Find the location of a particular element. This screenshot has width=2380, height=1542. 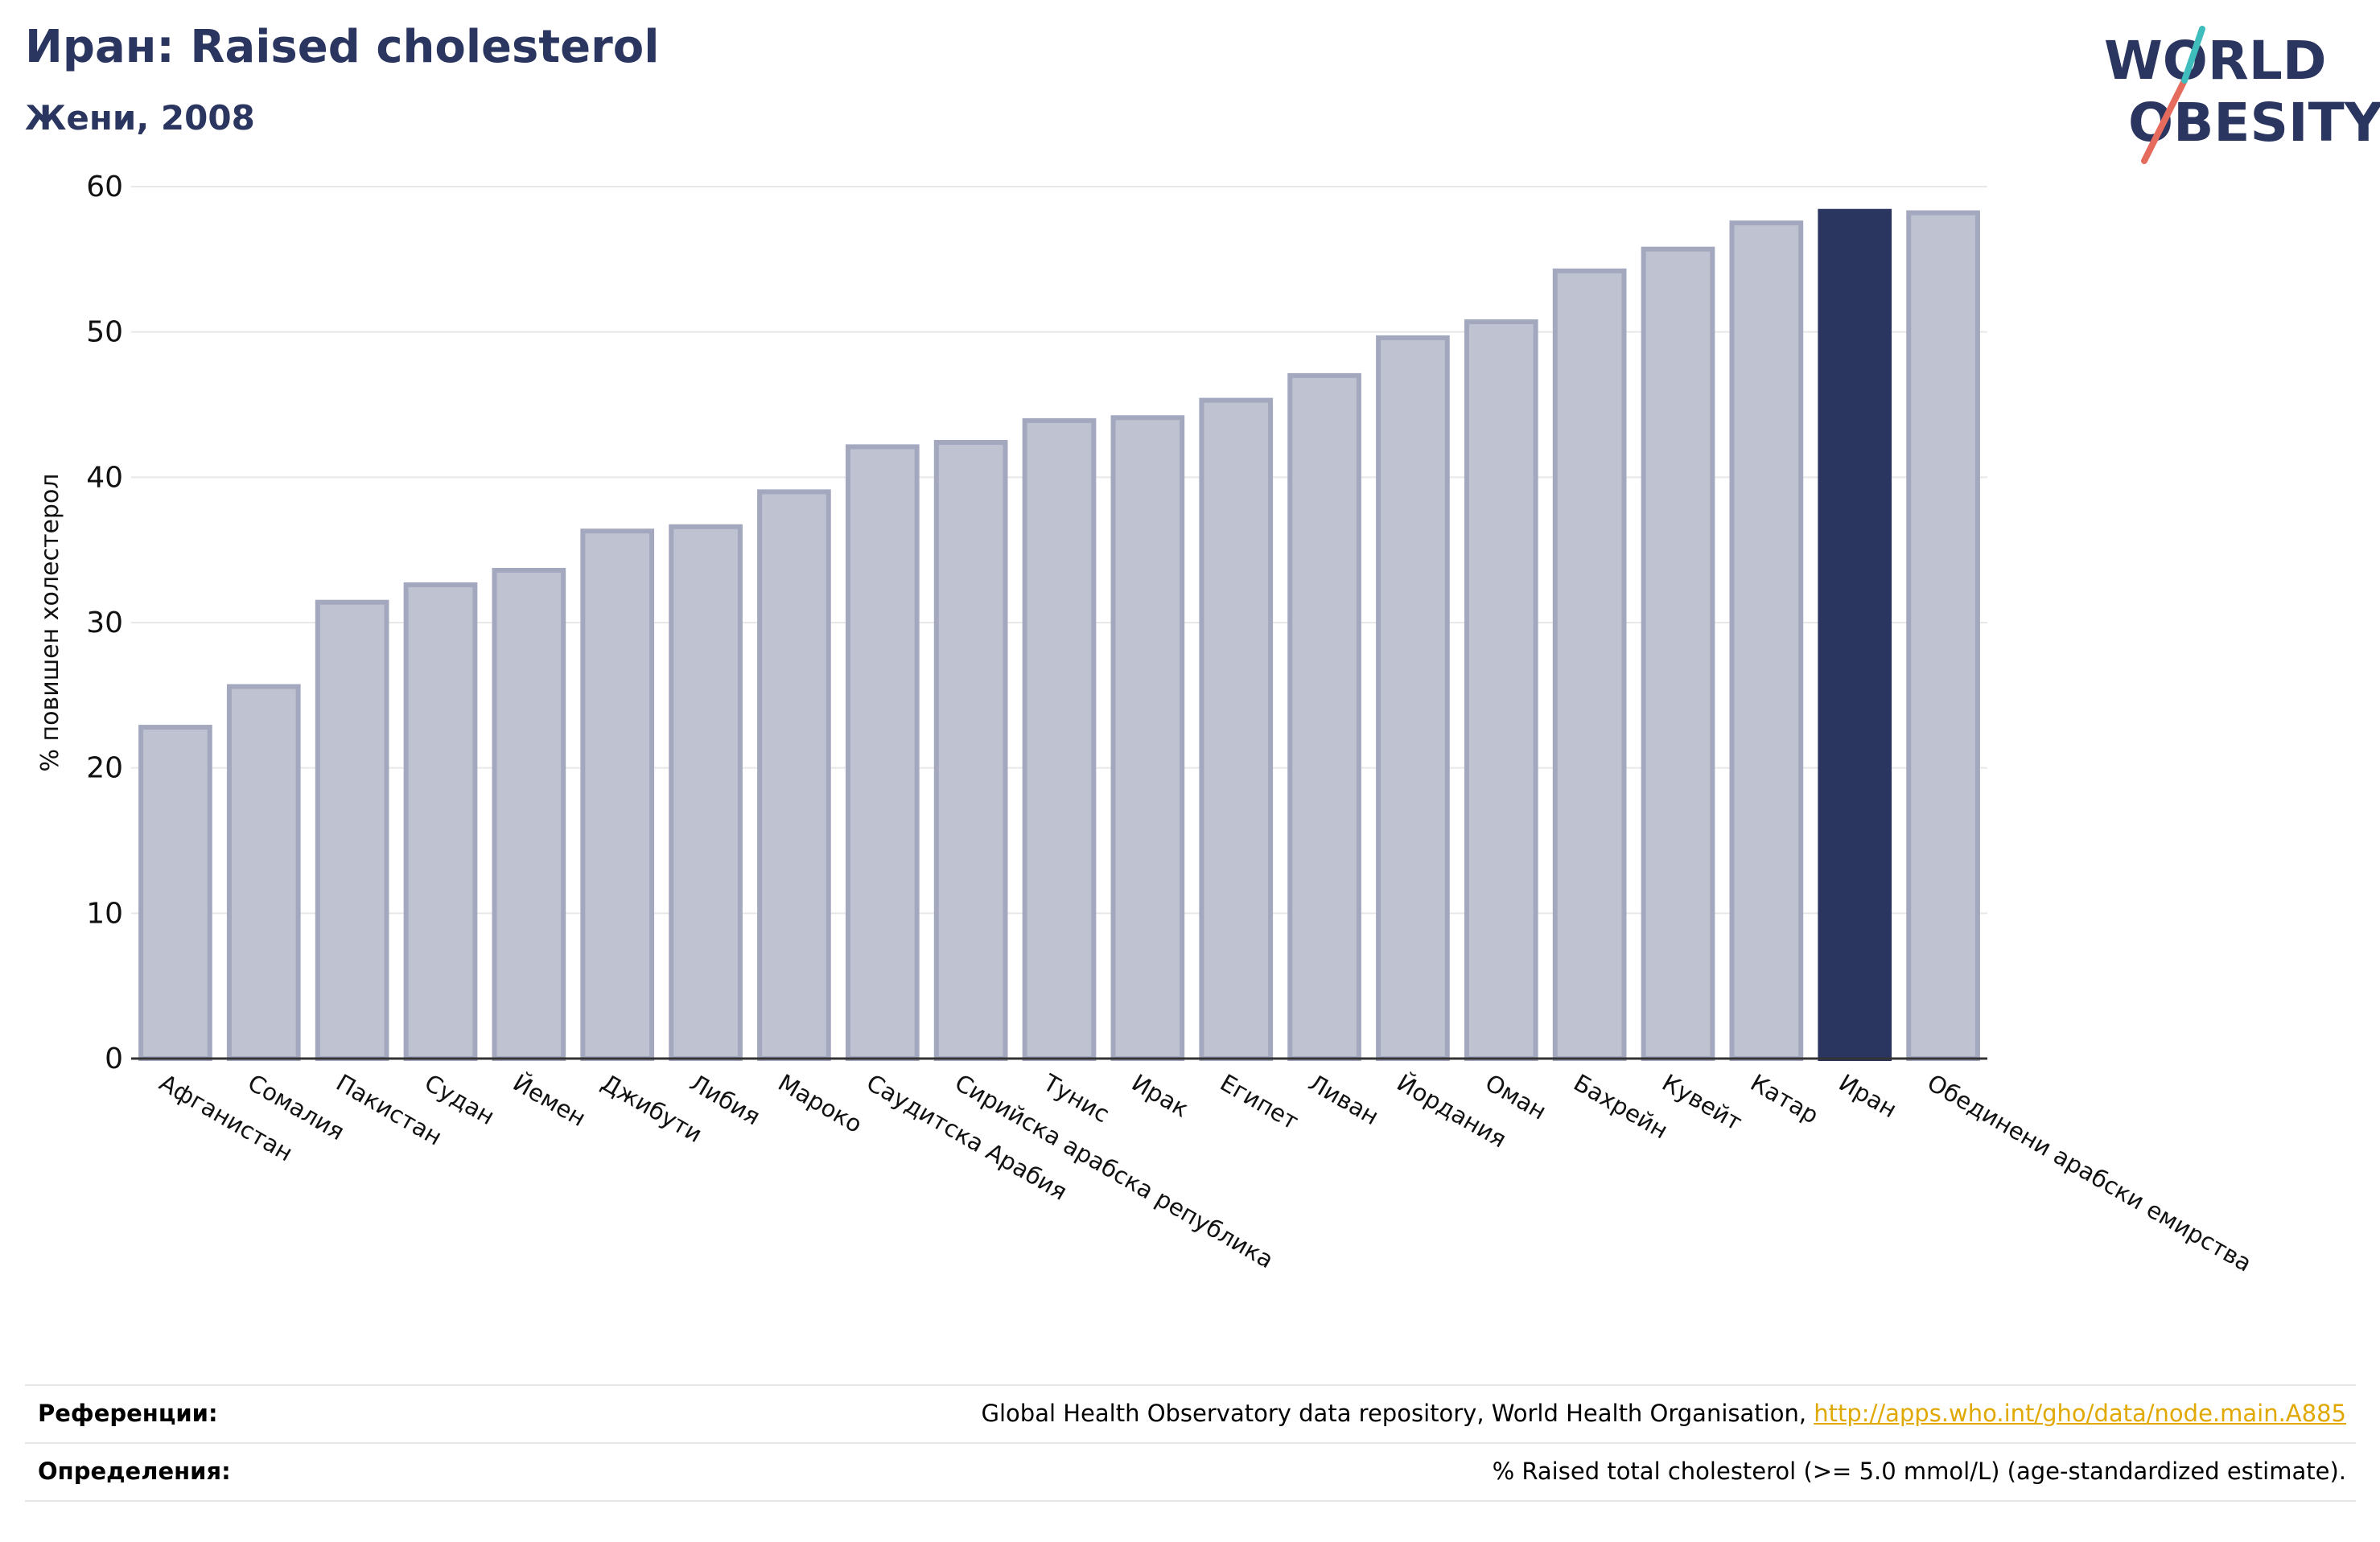

page-title: Иран: Raised cholesterol is located at coordinates (342, 47).